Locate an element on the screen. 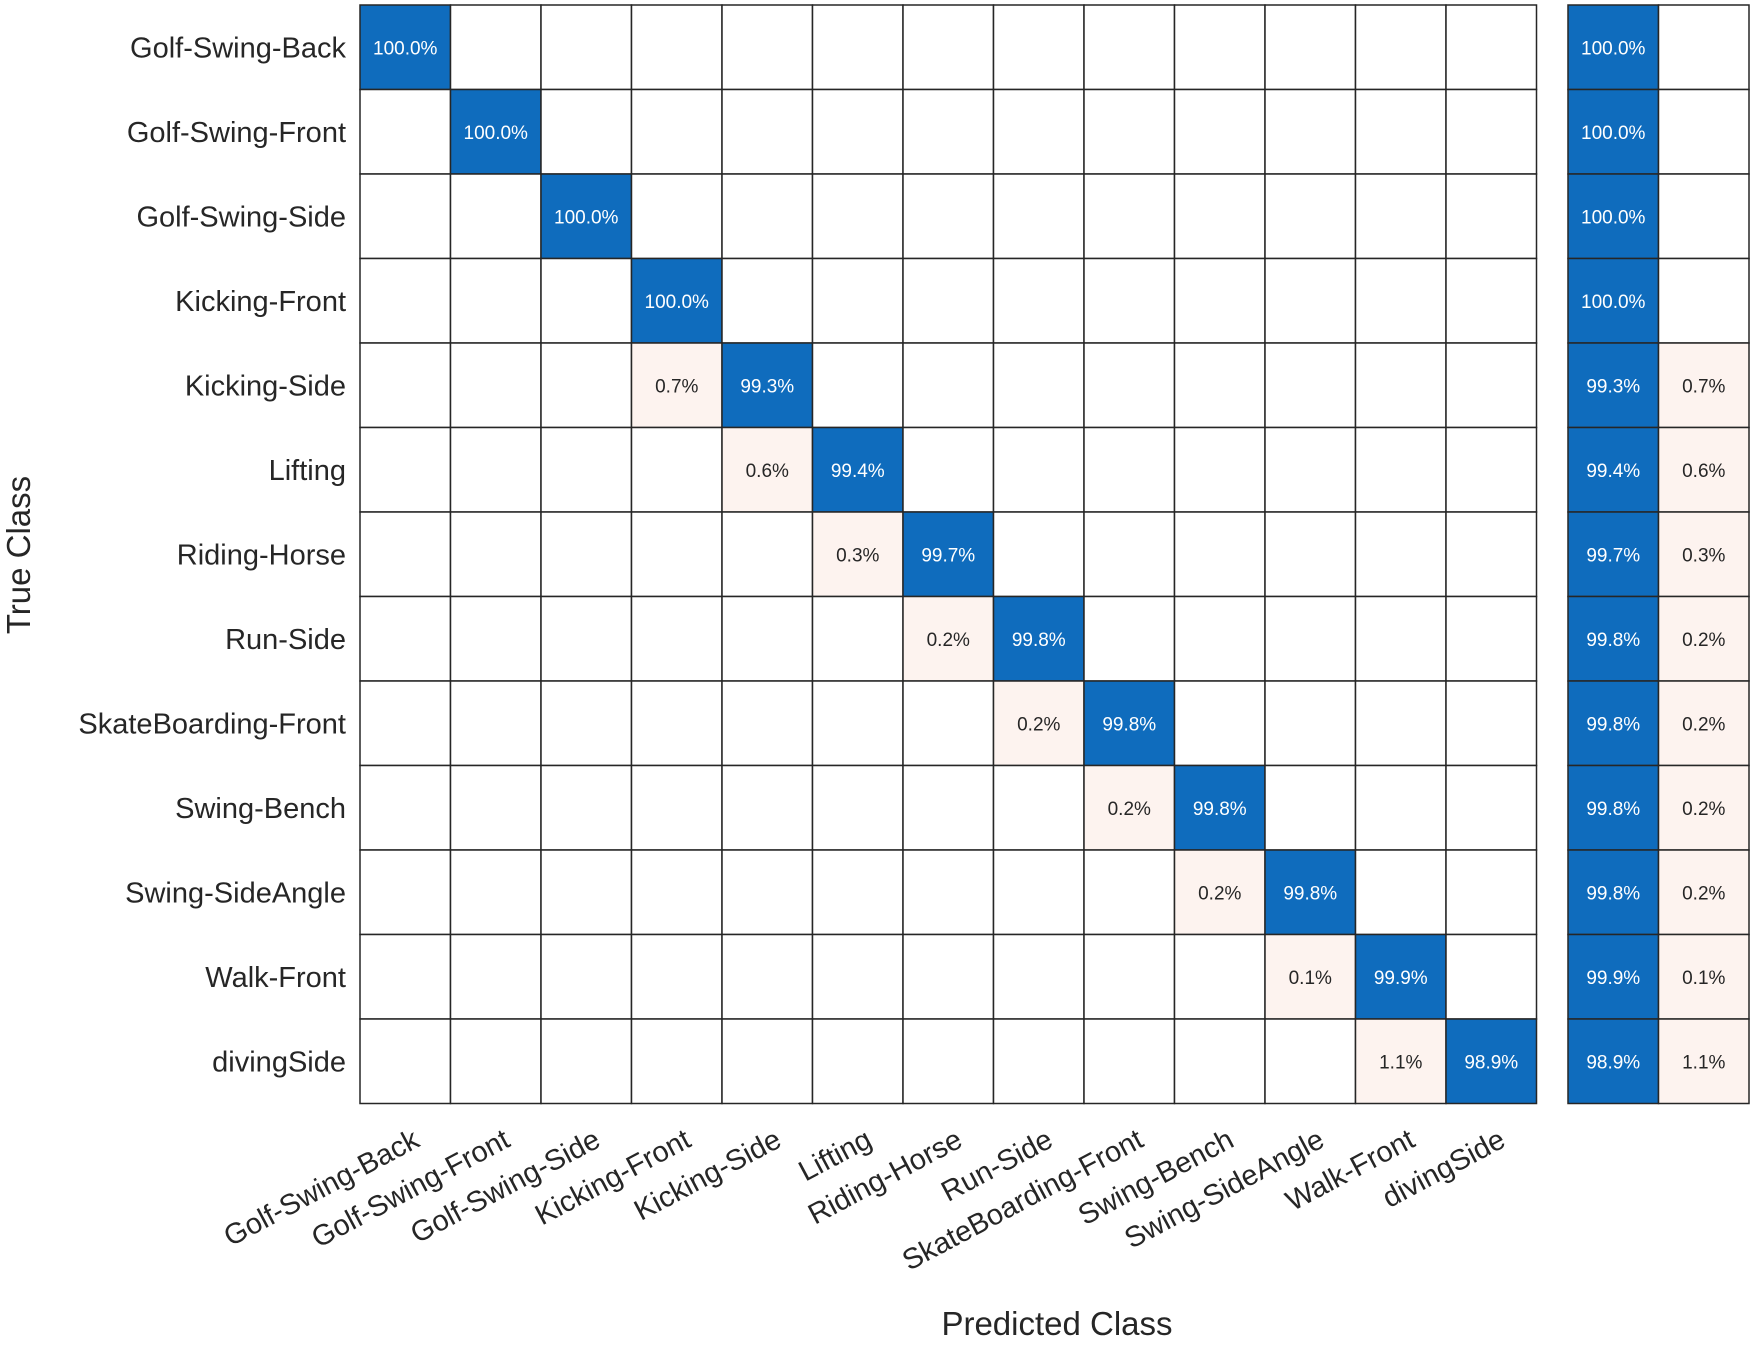  summary-correct-value: 99.9% is located at coordinates (1613, 978).